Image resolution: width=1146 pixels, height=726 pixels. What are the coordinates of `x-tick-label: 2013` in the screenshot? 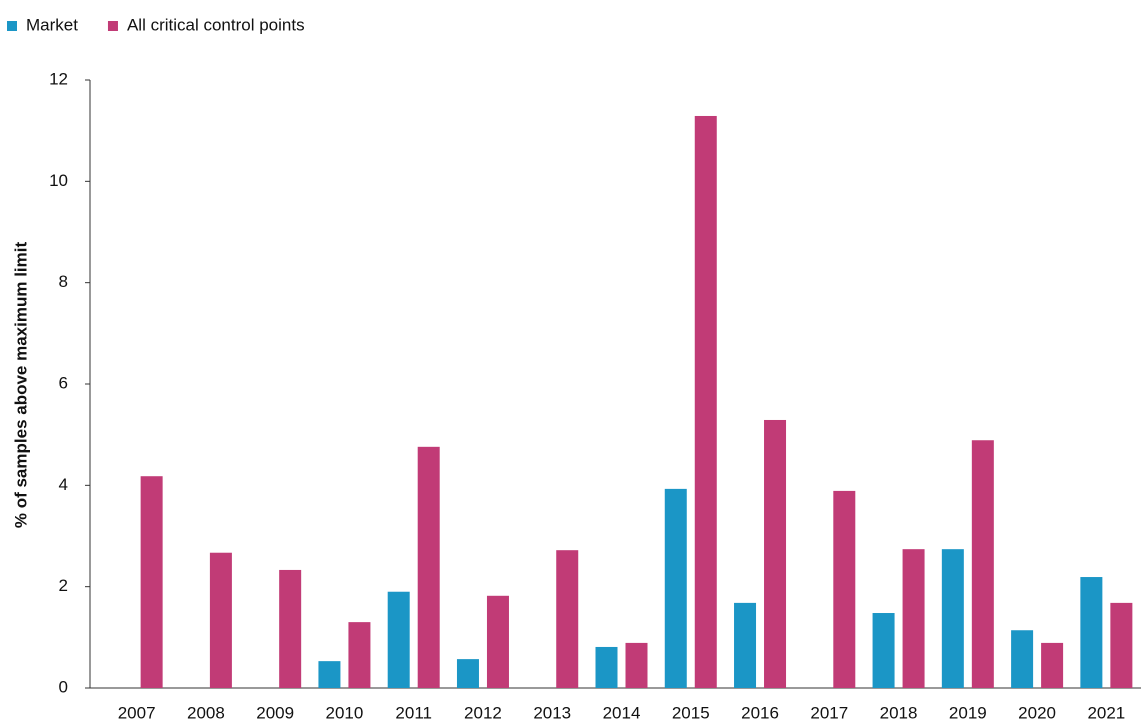 It's located at (552, 712).